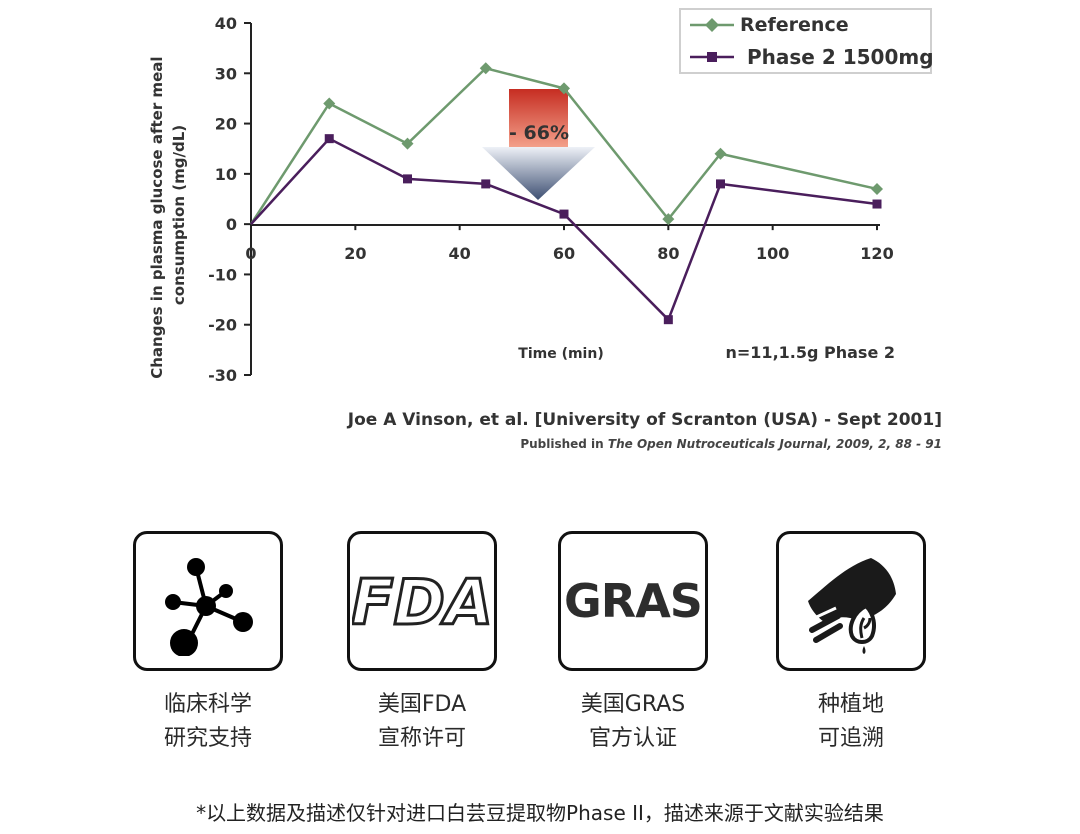 Image resolution: width=1080 pixels, height=834 pixels. What do you see at coordinates (538, 118) in the screenshot?
I see `arrow-shaft` at bounding box center [538, 118].